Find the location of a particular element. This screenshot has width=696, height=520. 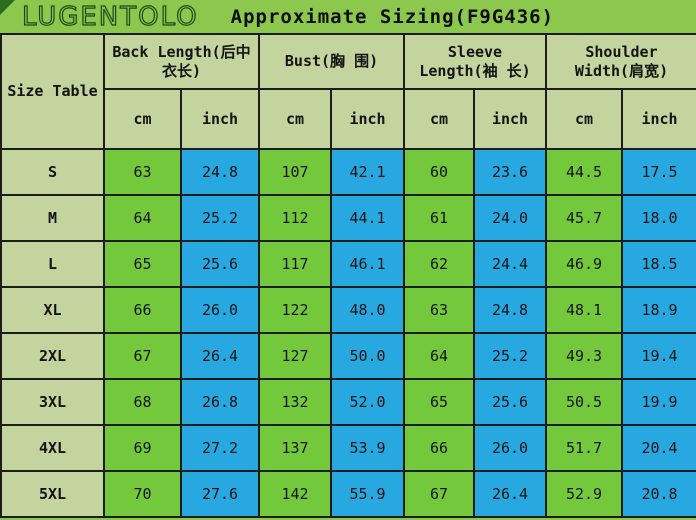

value-cell: 50.0 is located at coordinates (367, 356).